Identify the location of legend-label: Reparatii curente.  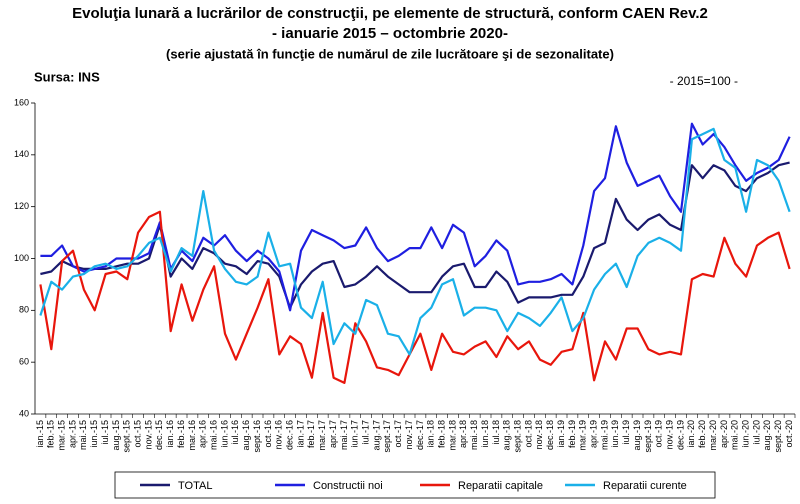
(645, 486).